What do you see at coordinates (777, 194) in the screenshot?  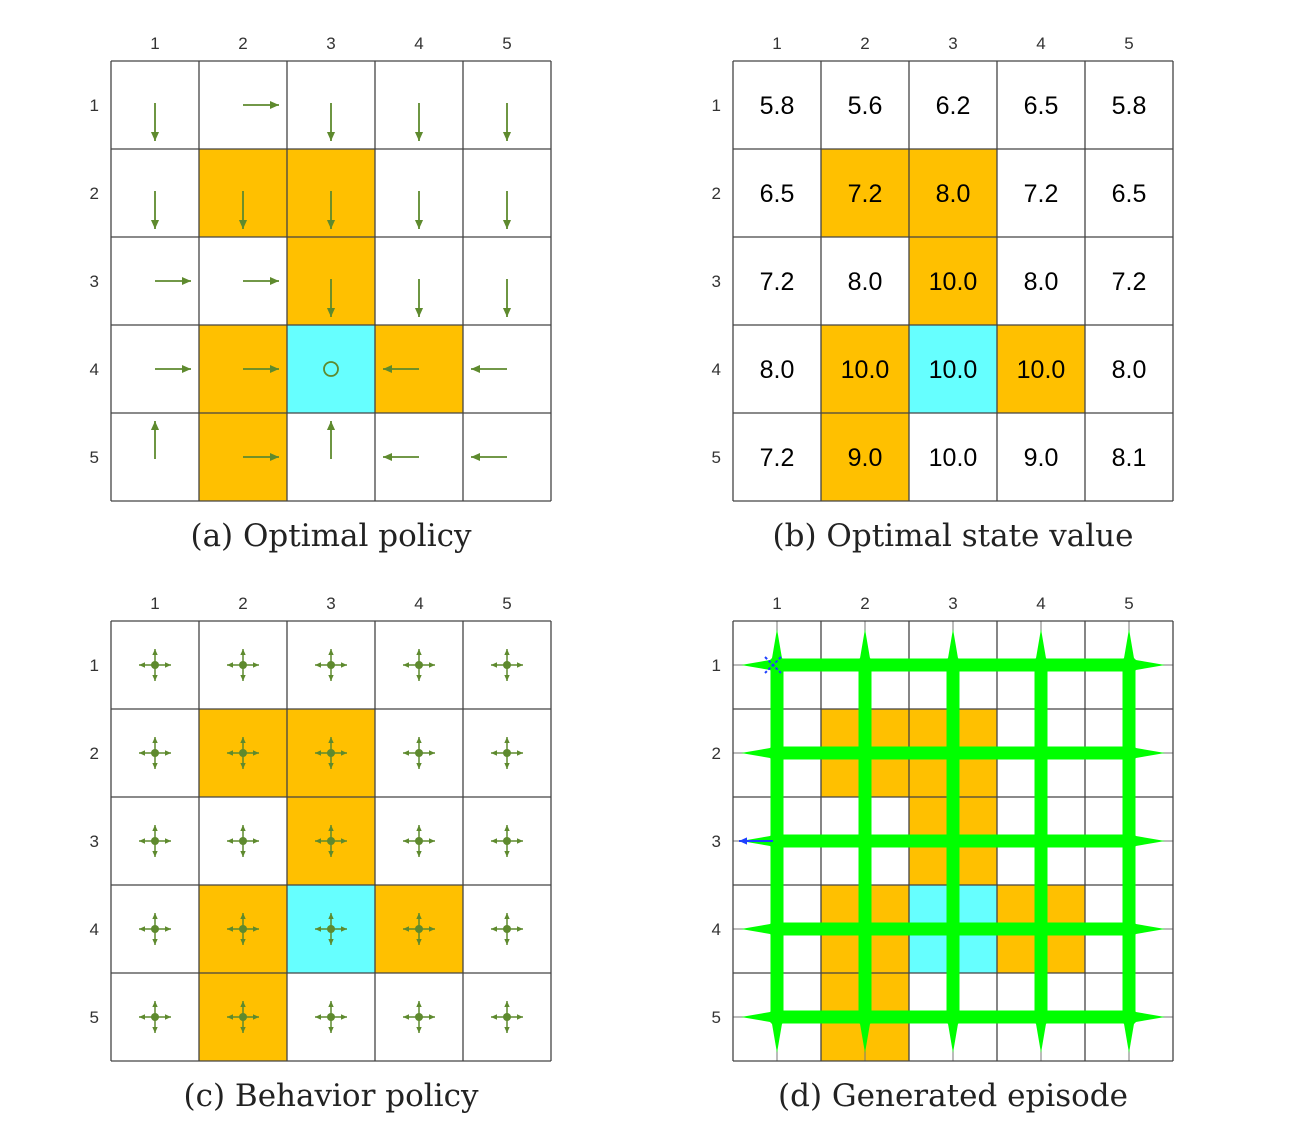 I see `state-value-2-1: 6.5` at bounding box center [777, 194].